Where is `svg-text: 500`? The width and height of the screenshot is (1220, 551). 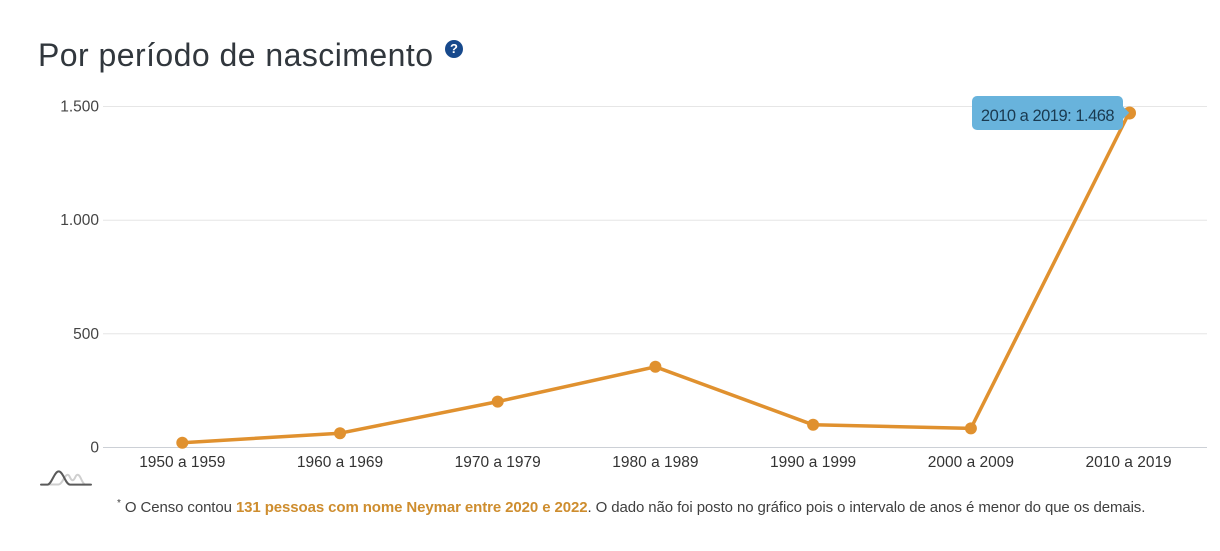
svg-text: 500 is located at coordinates (86, 334).